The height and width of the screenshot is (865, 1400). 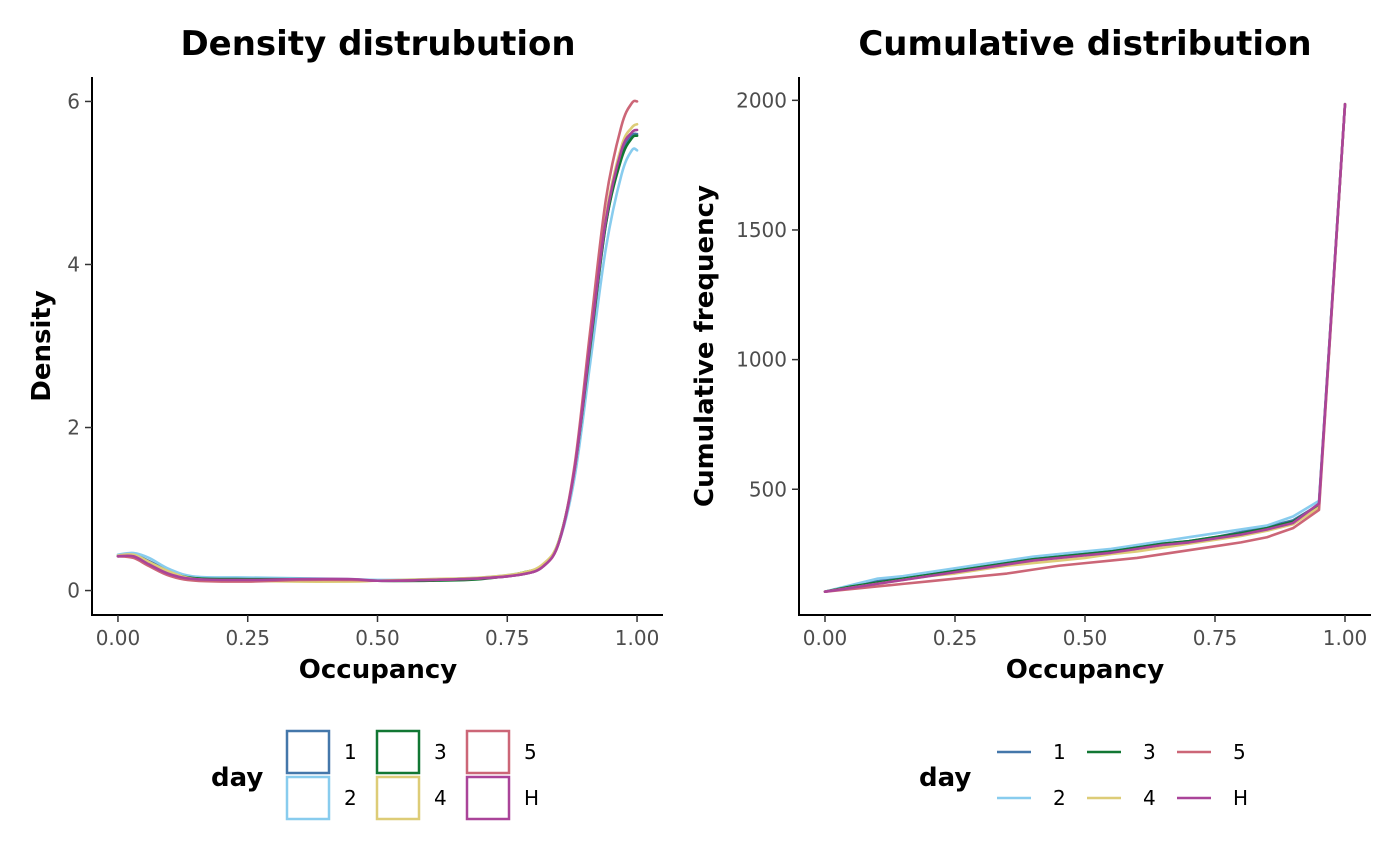 I want to click on density-legend-label-2: 2, so click(x=350, y=798).